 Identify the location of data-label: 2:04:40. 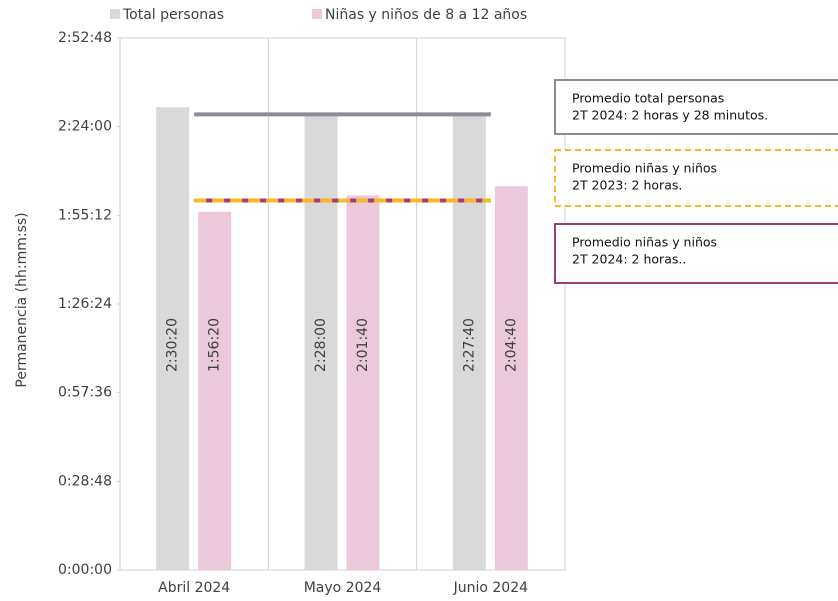
(511, 345).